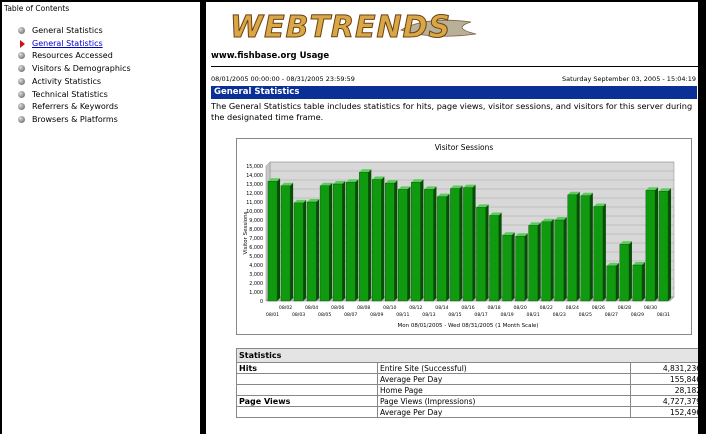 This screenshot has width=706, height=434. What do you see at coordinates (454, 92) in the screenshot?
I see `section-bar: General Statistics` at bounding box center [454, 92].